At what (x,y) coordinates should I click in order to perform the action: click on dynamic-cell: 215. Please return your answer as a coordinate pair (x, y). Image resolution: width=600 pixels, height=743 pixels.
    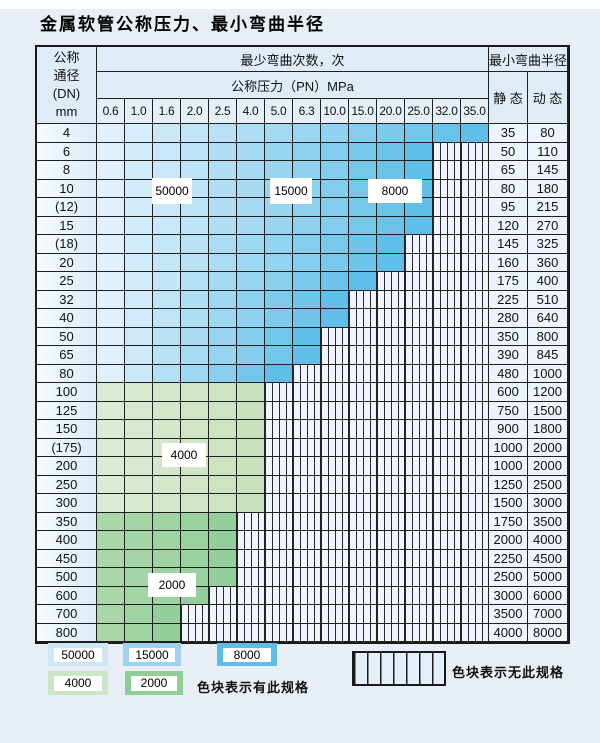
    Looking at the image, I should click on (548, 207).